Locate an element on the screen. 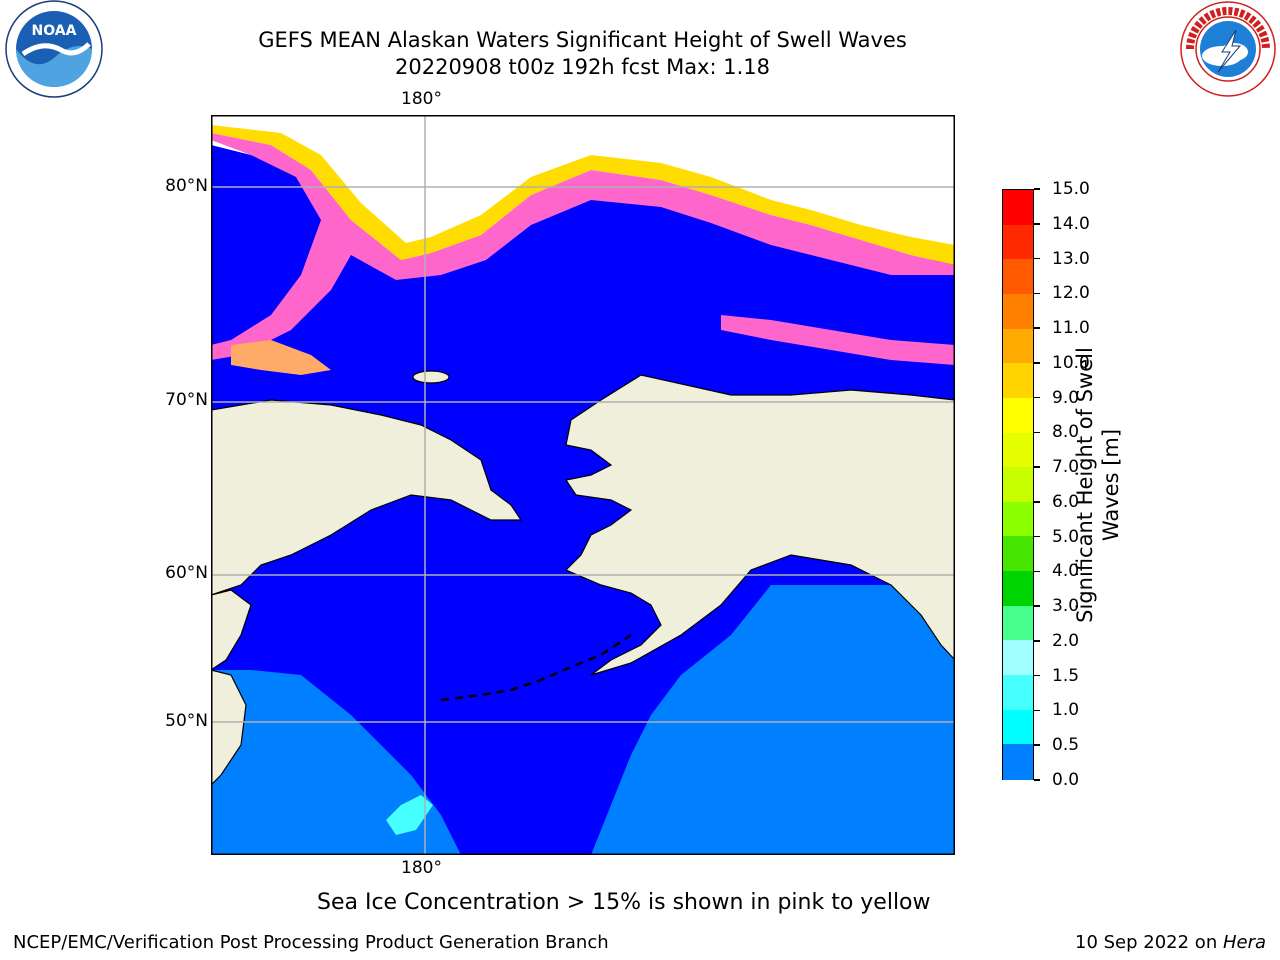 The width and height of the screenshot is (1280, 960). colorbar-tick-label: 12.0 is located at coordinates (1071, 293).